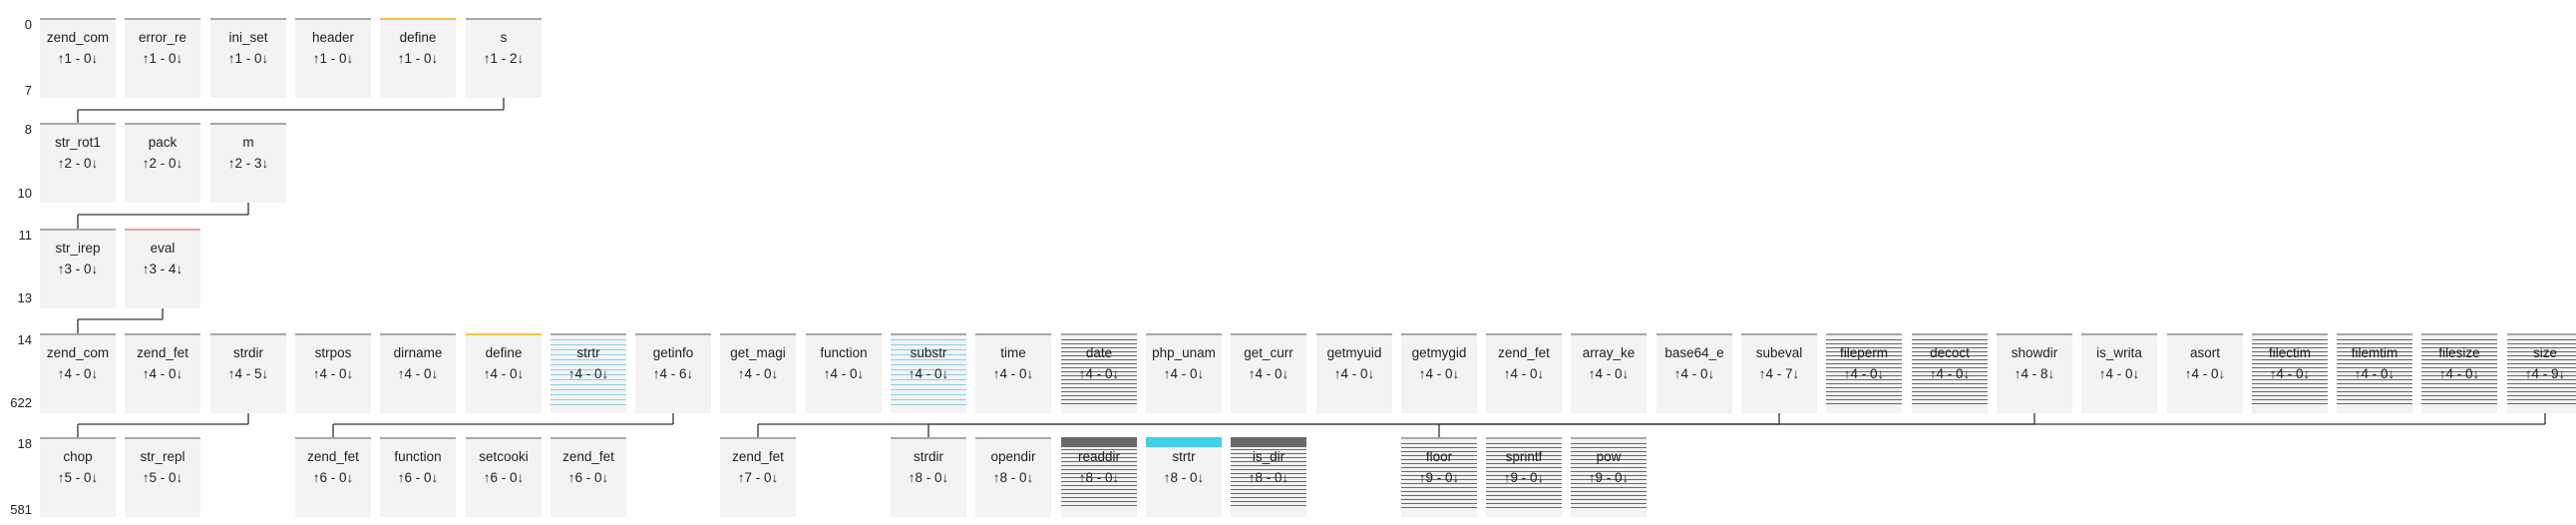  What do you see at coordinates (2119, 373) in the screenshot?
I see `function-node: is_writa ↑4 - 0↓` at bounding box center [2119, 373].